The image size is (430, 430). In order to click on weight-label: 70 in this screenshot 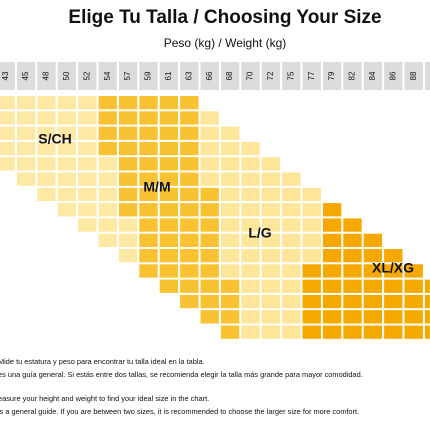, I will do `click(250, 75)`.